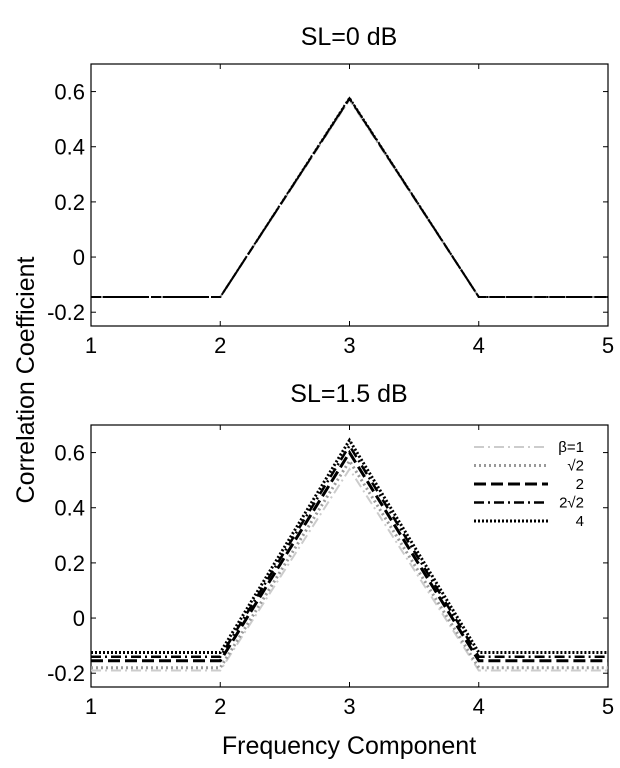  Describe the element at coordinates (349, 706) in the screenshot. I see `bottom-x-tick-label: 3` at that location.